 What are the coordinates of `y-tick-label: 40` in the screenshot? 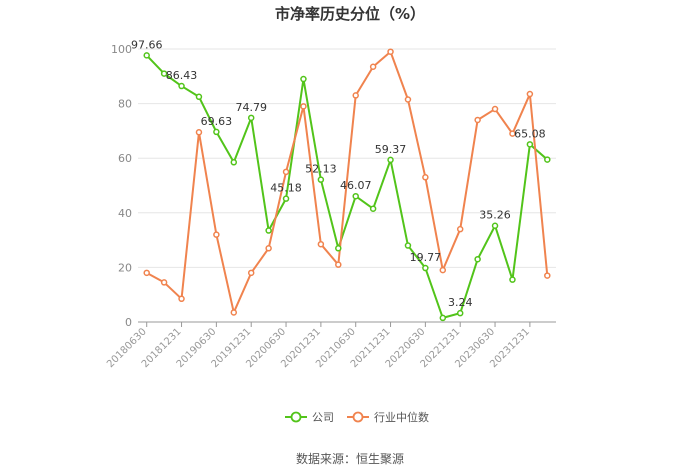 It's located at (125, 213).